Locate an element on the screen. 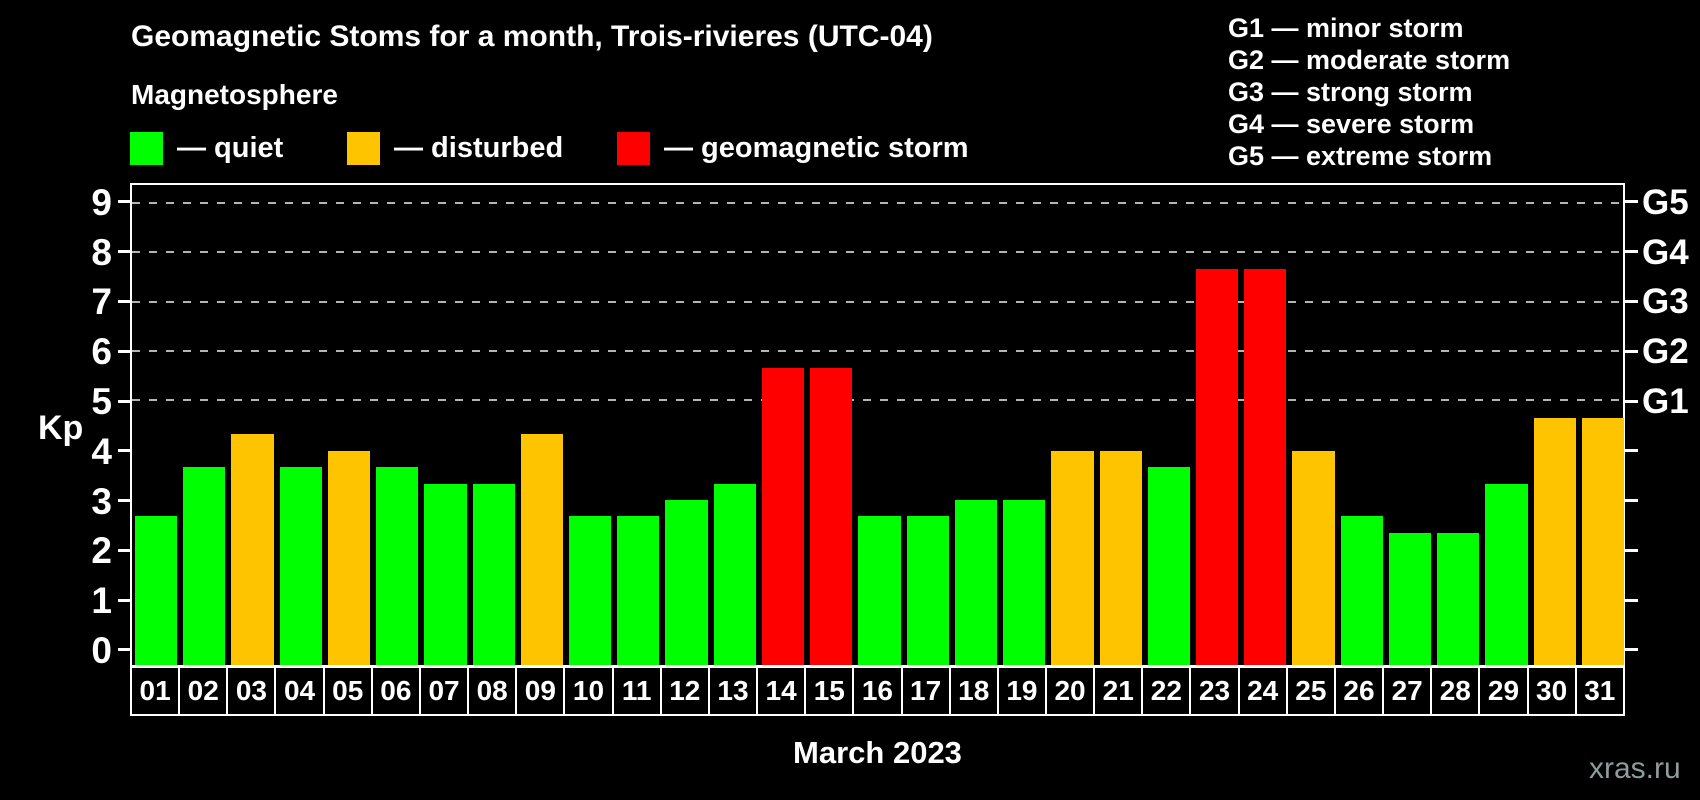 This screenshot has width=1700, height=800. g-legend-line-1: G1 — minor storm is located at coordinates (1346, 28).